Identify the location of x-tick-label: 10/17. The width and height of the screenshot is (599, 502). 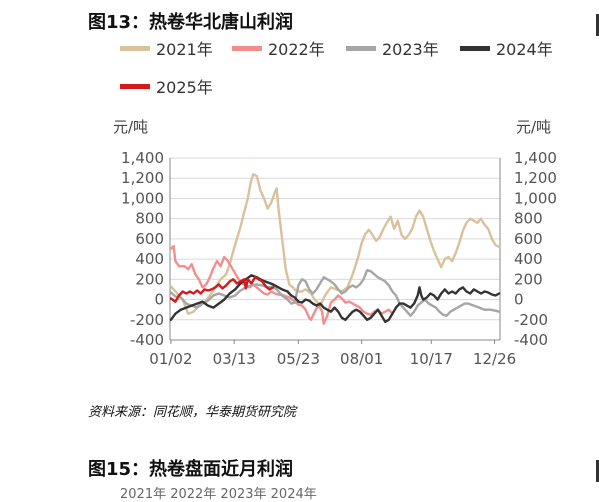
(431, 359).